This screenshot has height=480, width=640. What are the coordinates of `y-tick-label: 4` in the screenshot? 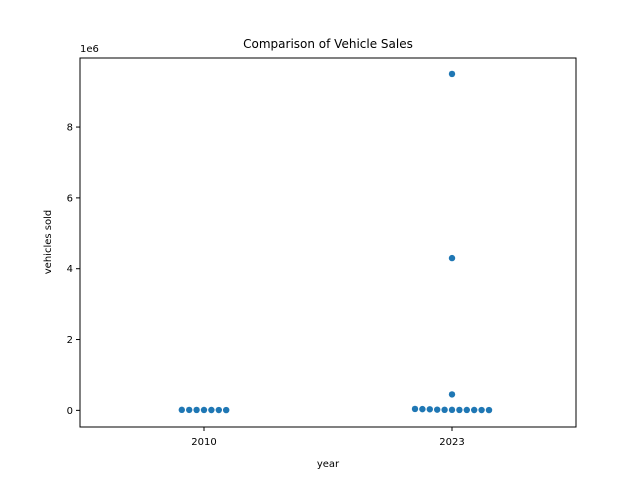 It's located at (70, 269).